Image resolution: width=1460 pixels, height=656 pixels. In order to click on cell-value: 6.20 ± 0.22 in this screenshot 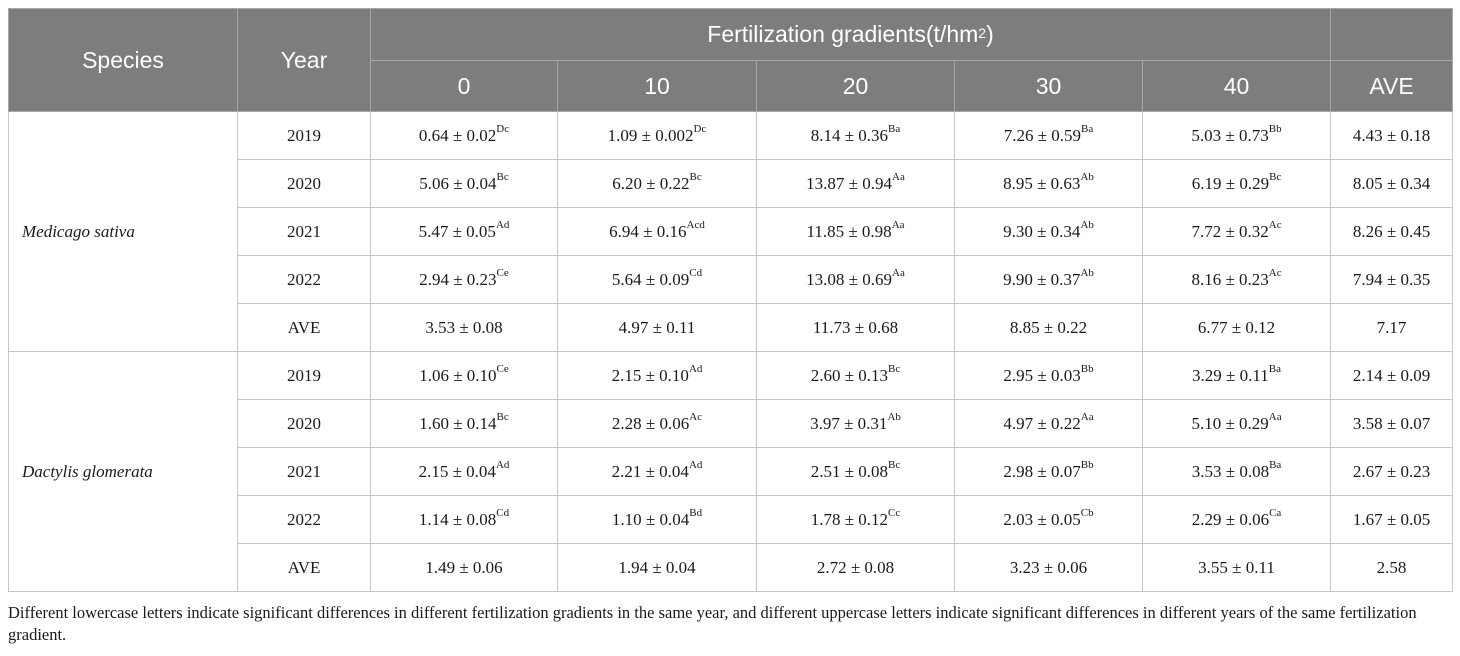, I will do `click(651, 183)`.